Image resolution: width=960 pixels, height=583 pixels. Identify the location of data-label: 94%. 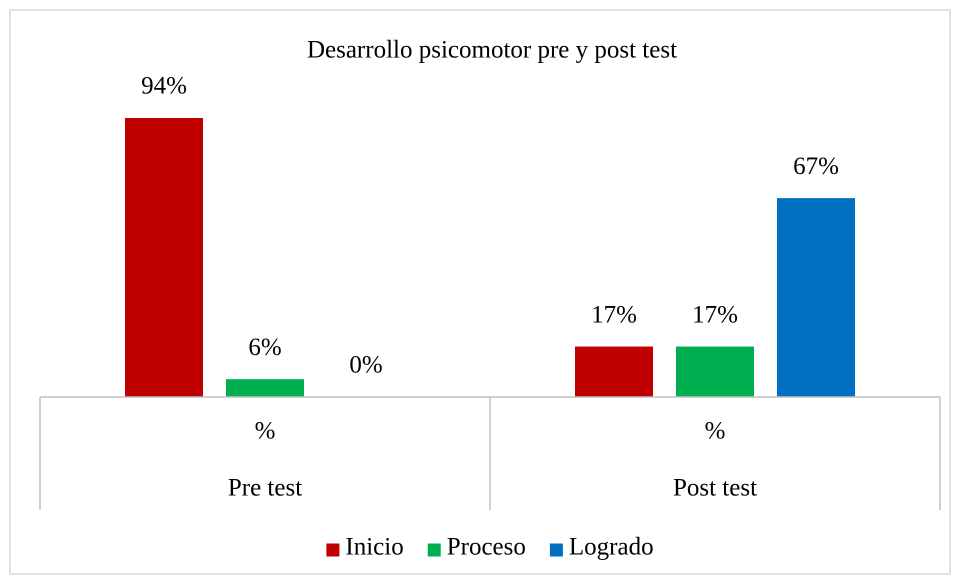
(164, 86).